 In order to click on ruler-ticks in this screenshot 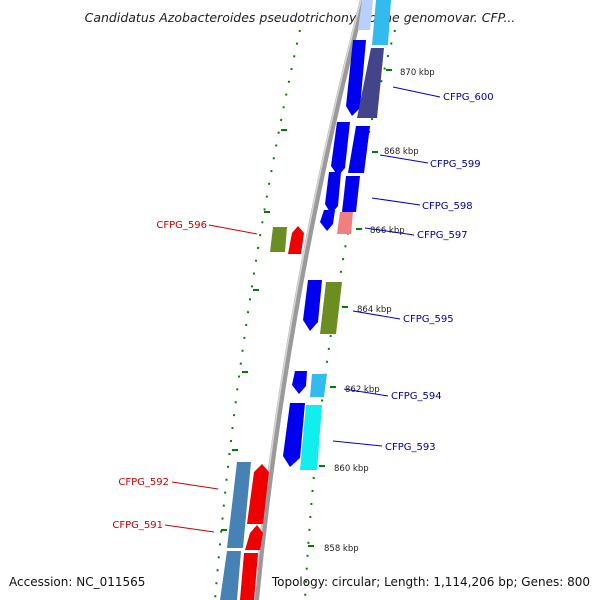, I will do `click(350, 308)`.